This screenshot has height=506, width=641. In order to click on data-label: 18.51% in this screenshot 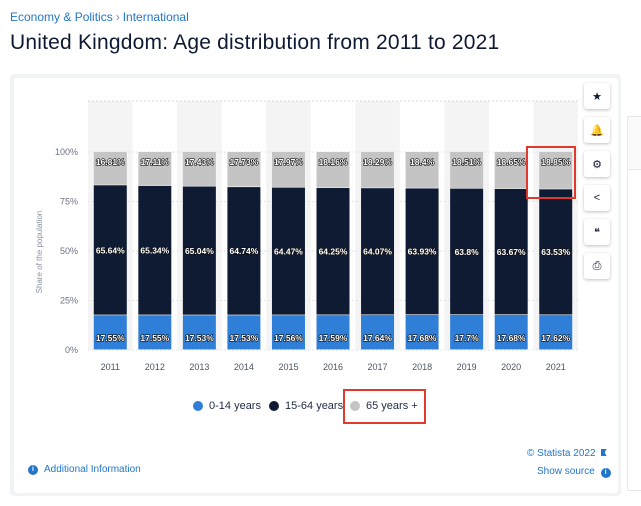, I will do `click(466, 162)`.